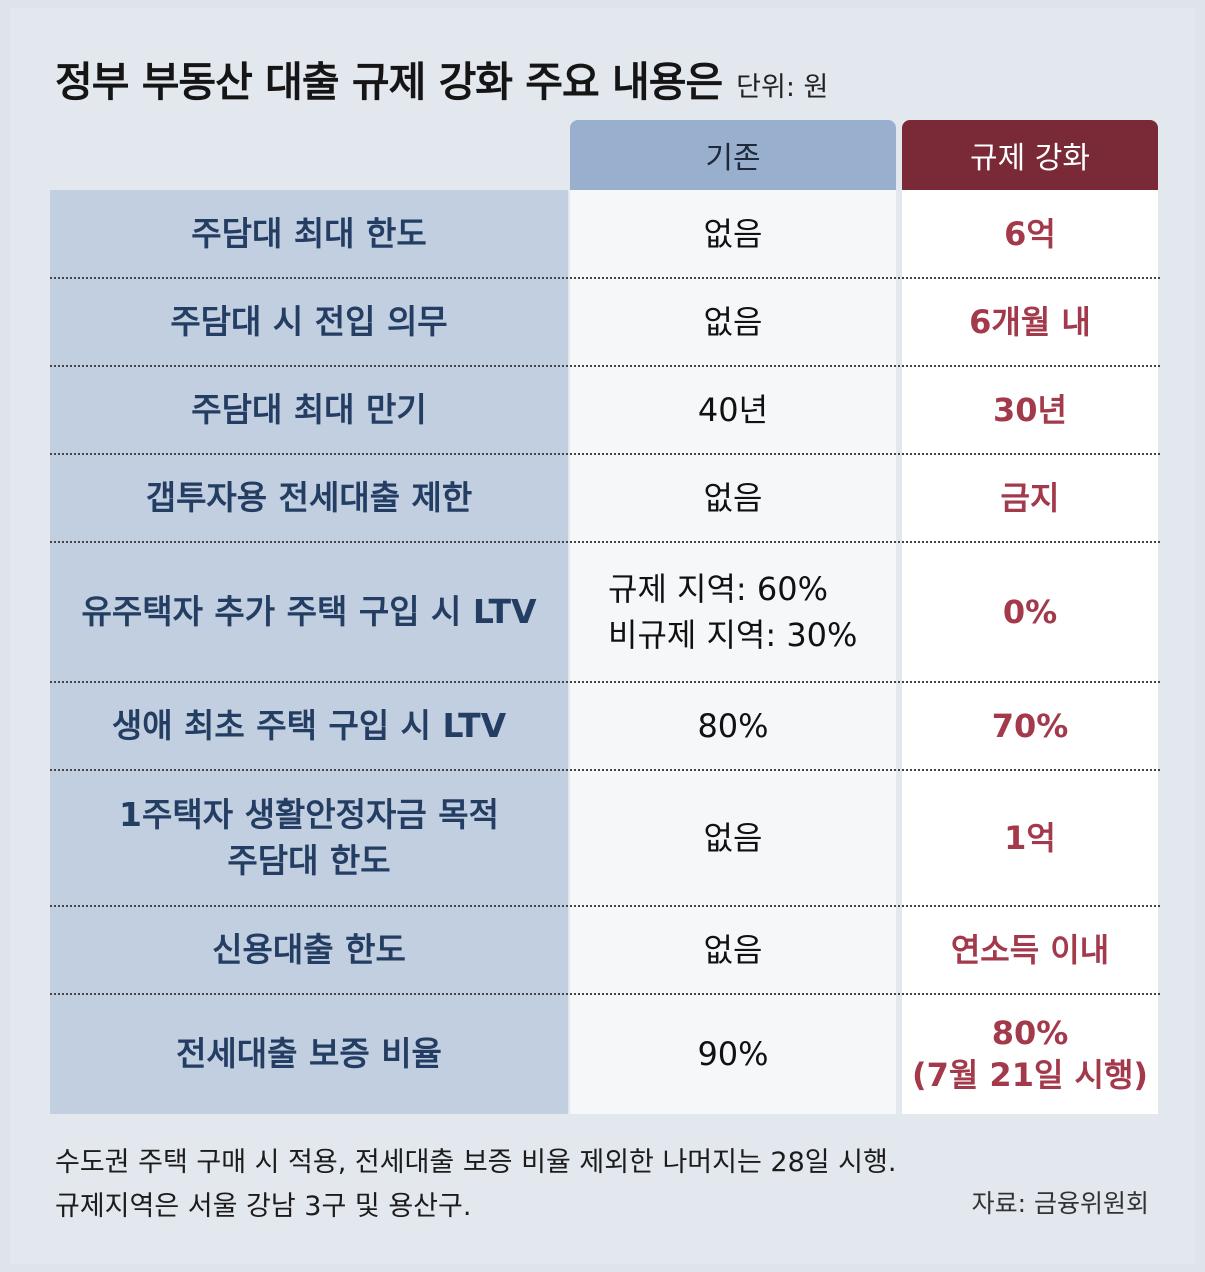 The height and width of the screenshot is (1272, 1205). I want to click on strengthened-value-text: 80%, so click(1030, 1033).